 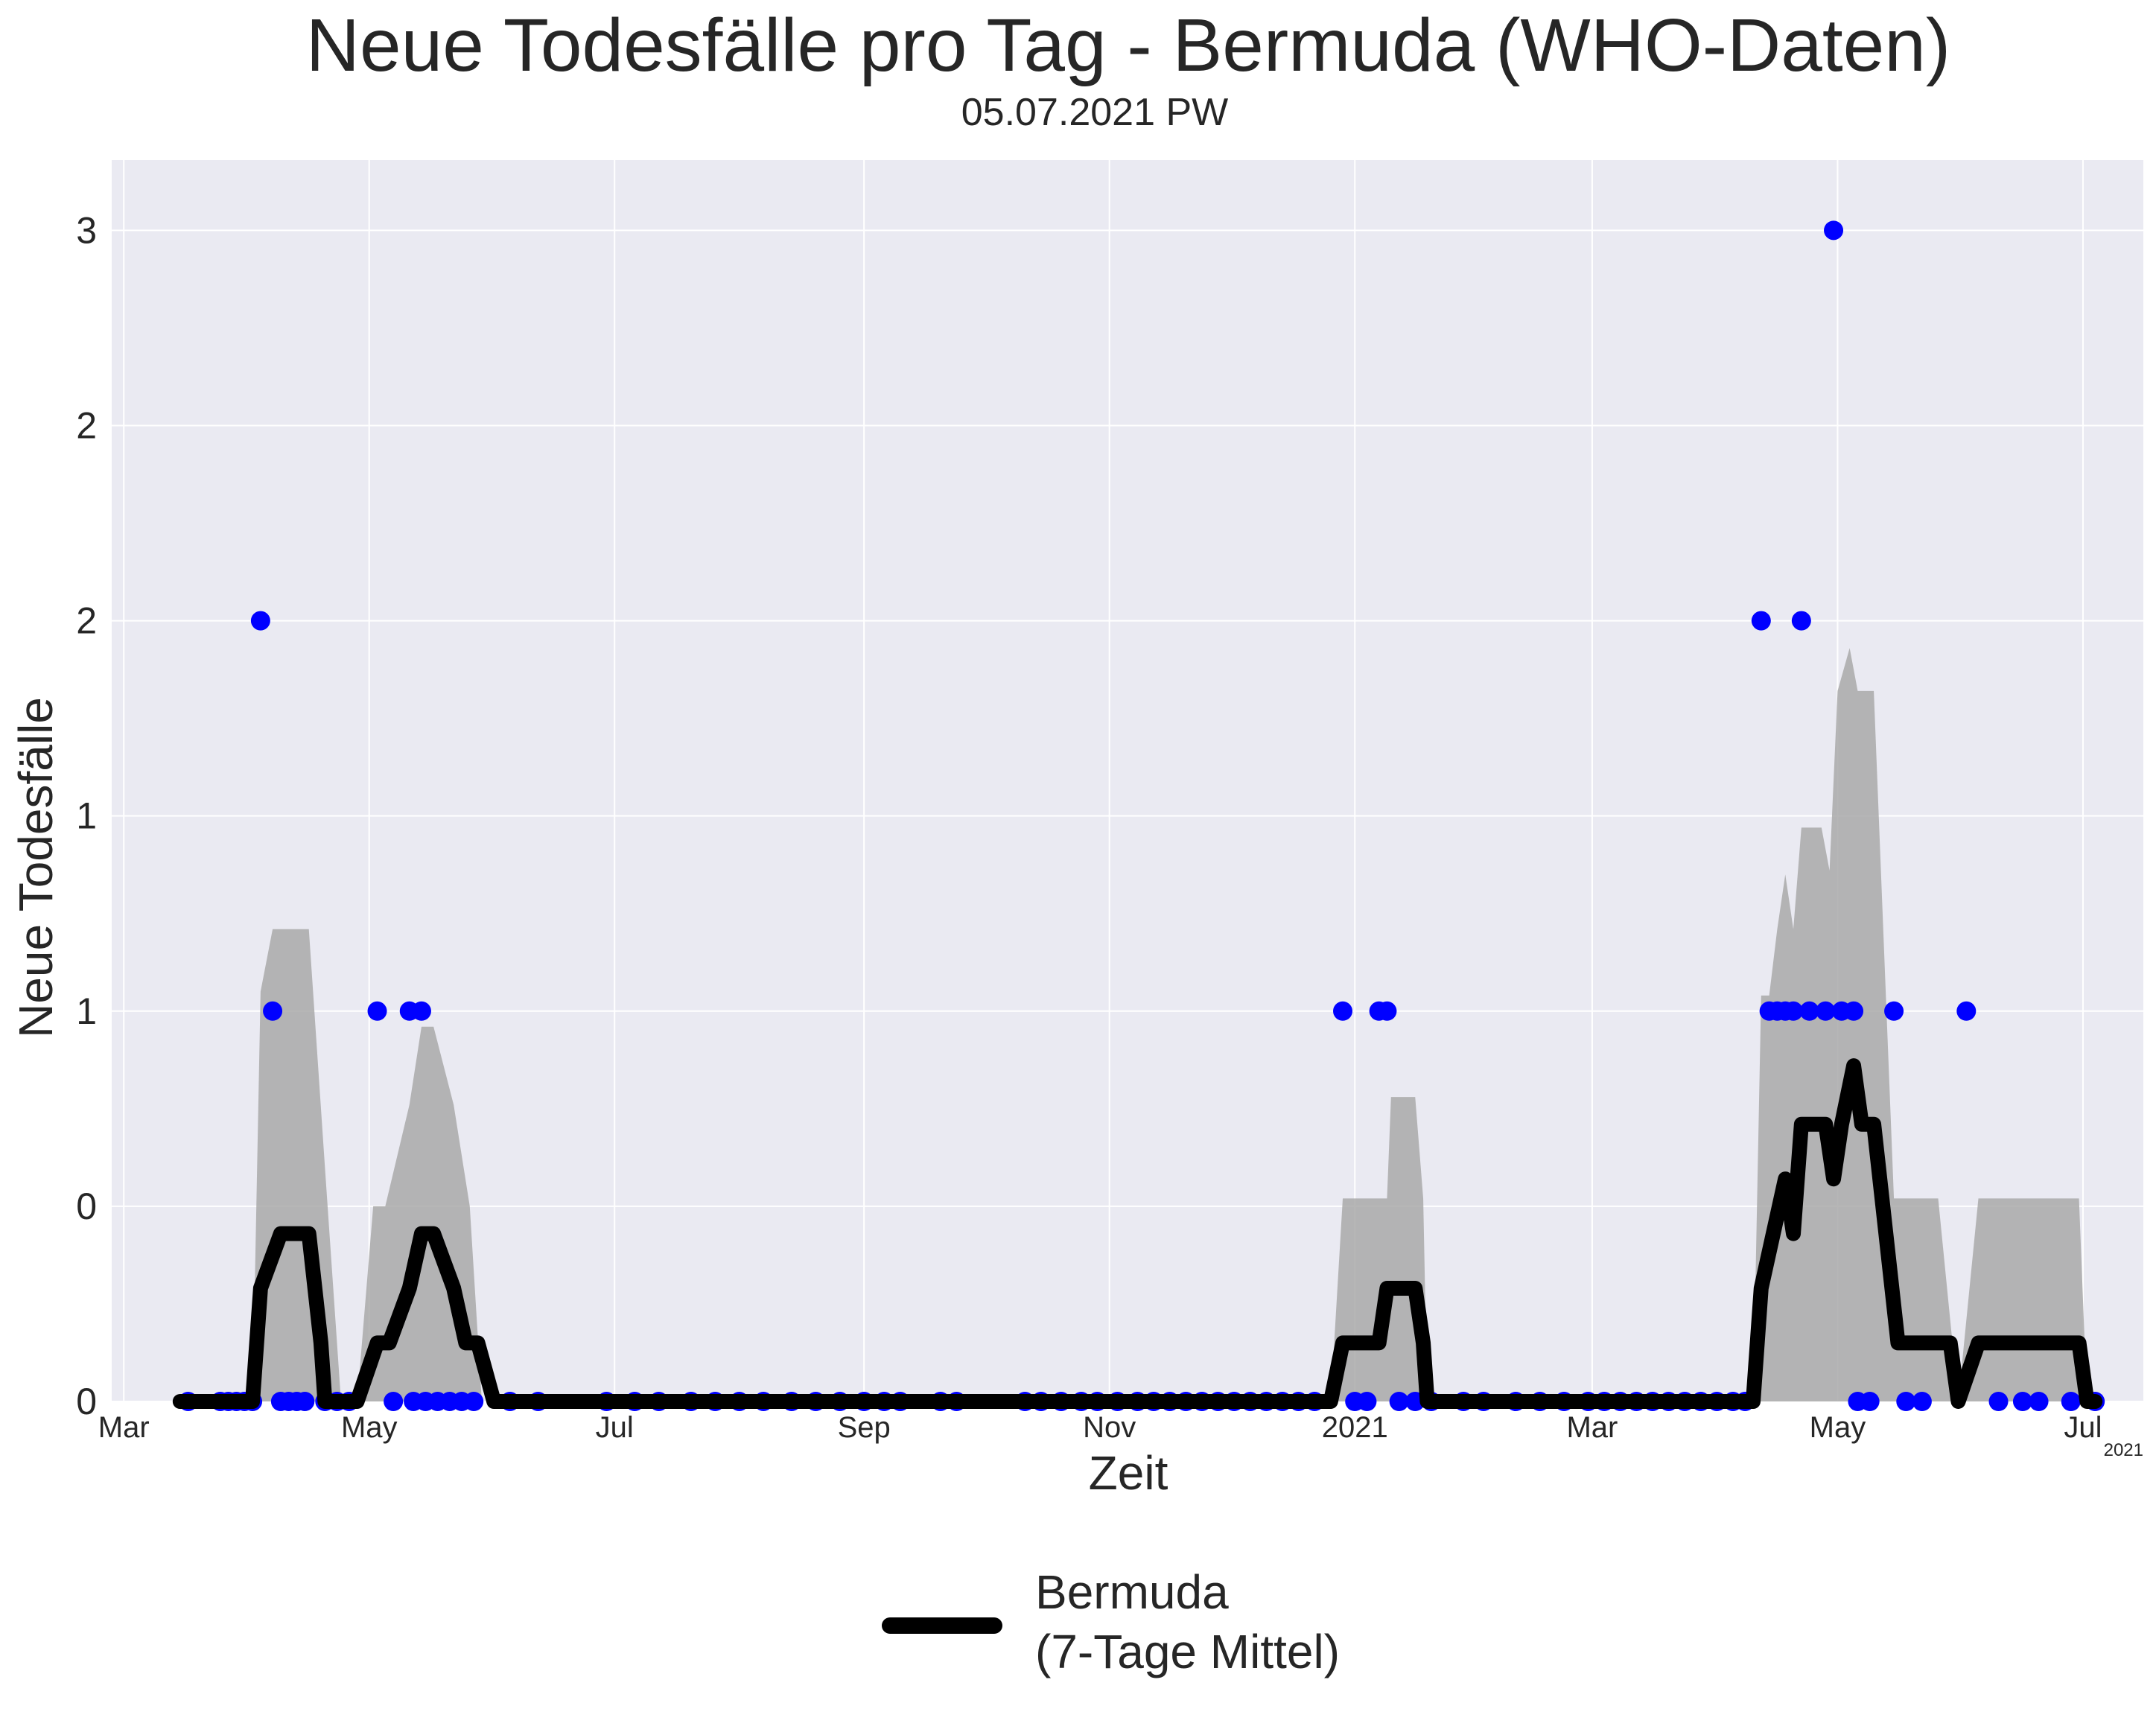 I want to click on legend-label-line2: (7-Tage Mittel), so click(x=1187, y=1651).